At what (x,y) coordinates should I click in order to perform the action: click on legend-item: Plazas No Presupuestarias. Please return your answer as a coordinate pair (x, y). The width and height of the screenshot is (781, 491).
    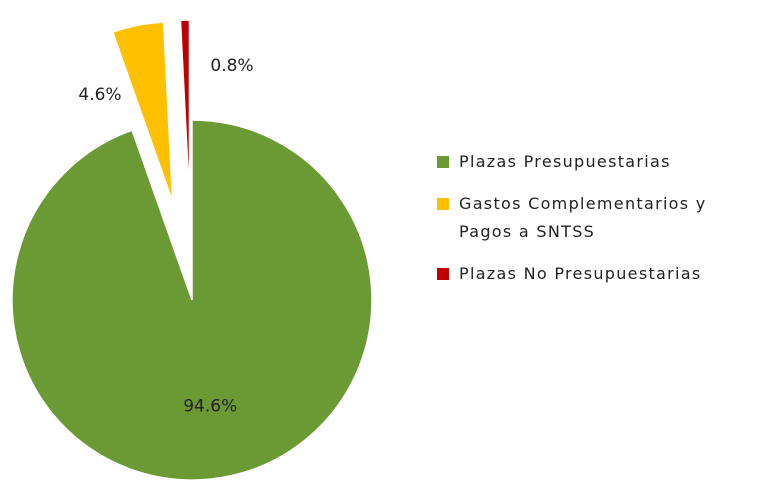
    Looking at the image, I should click on (598, 274).